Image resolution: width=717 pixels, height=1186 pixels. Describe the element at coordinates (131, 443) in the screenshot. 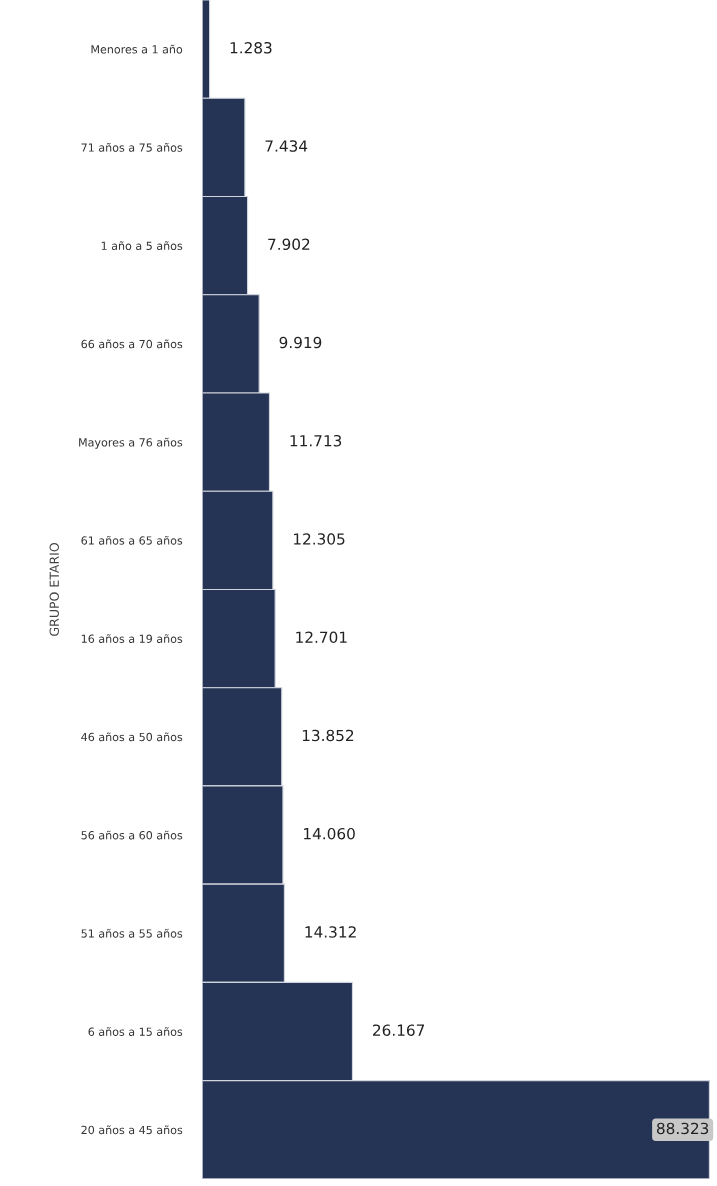

I see `y-tick-label: Mayores a 76 años` at that location.